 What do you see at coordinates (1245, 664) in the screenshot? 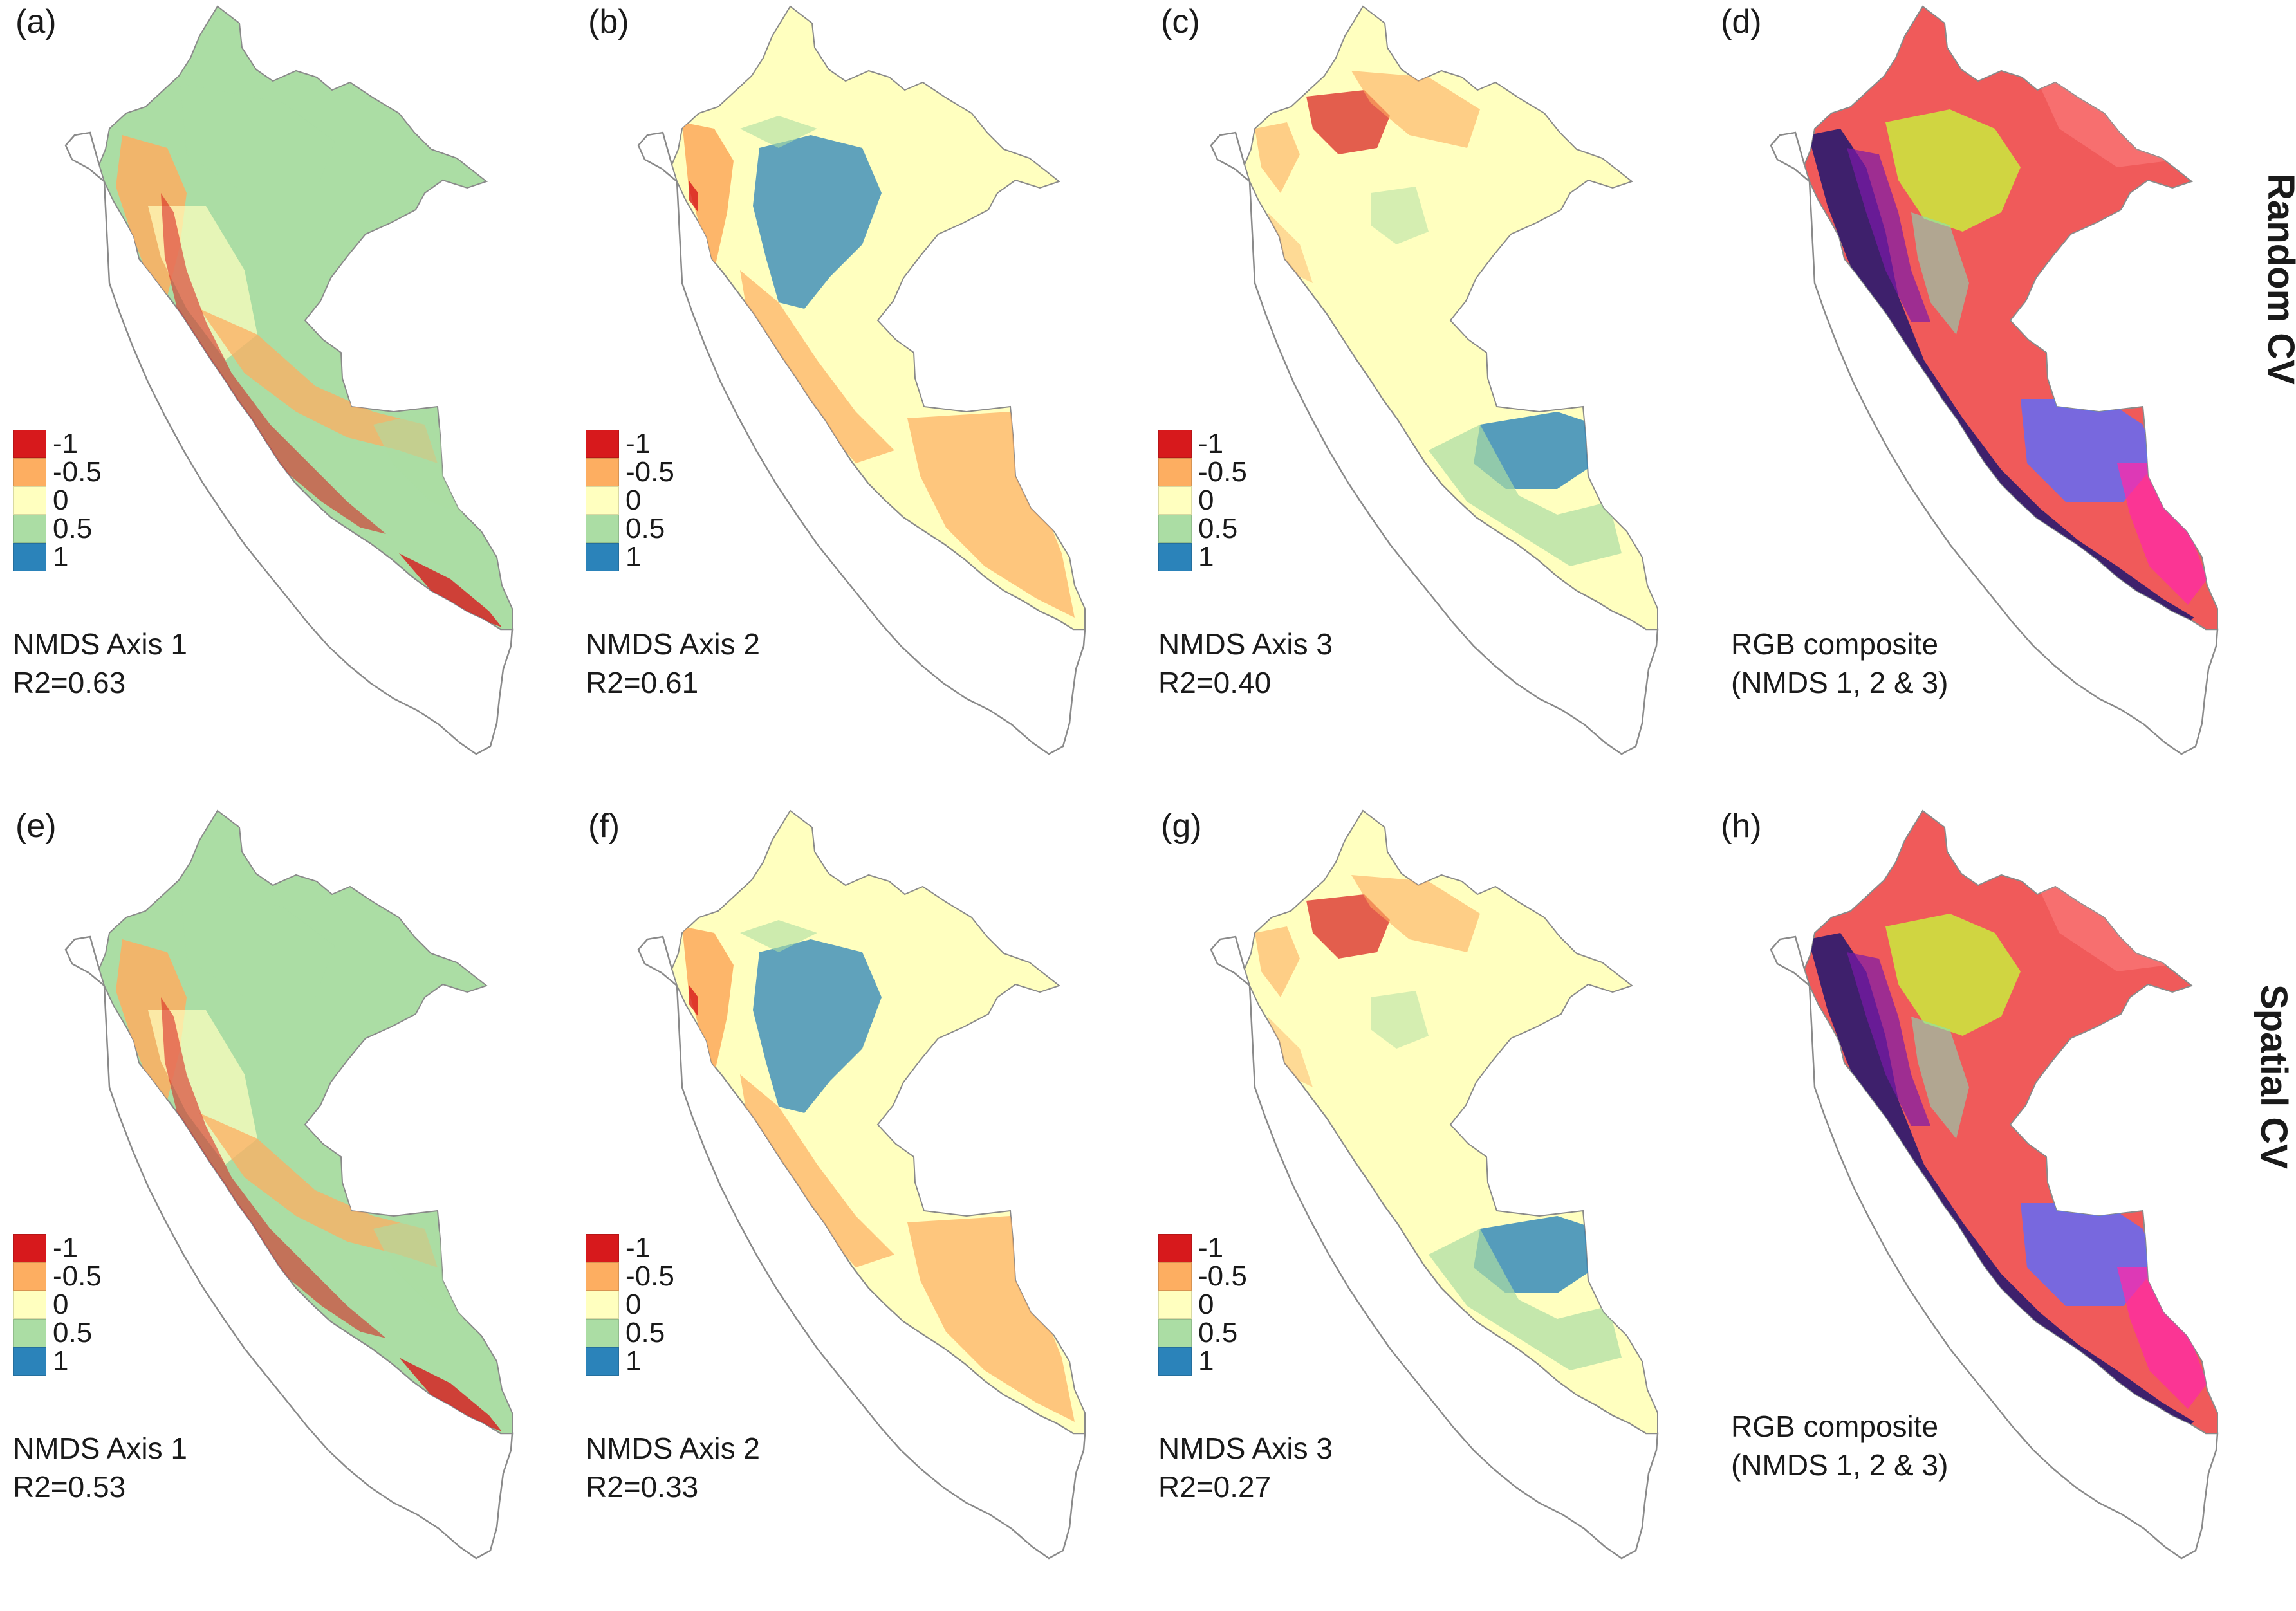
I see `panel-caption: NMDS Axis 3 R2=0.40` at bounding box center [1245, 664].